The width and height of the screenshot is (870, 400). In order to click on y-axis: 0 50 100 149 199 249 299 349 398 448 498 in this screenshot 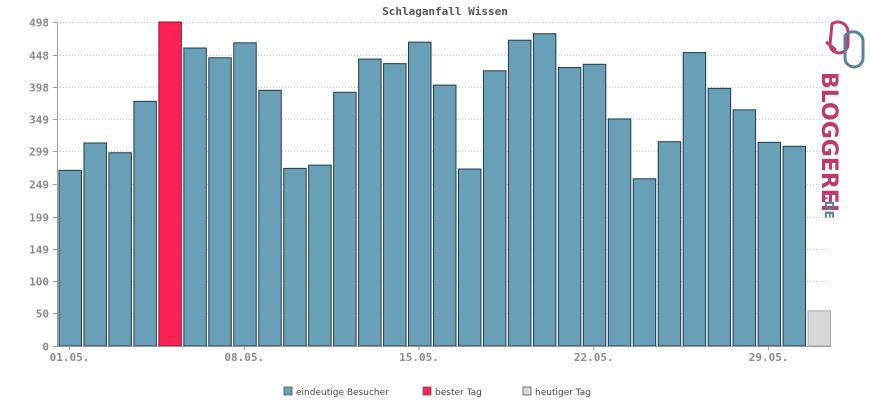, I will do `click(43, 185)`.